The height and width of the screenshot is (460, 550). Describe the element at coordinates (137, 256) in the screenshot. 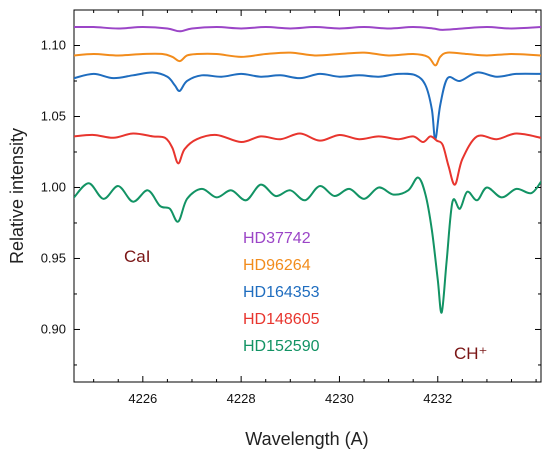

I see `annotation-cai: CaI` at that location.